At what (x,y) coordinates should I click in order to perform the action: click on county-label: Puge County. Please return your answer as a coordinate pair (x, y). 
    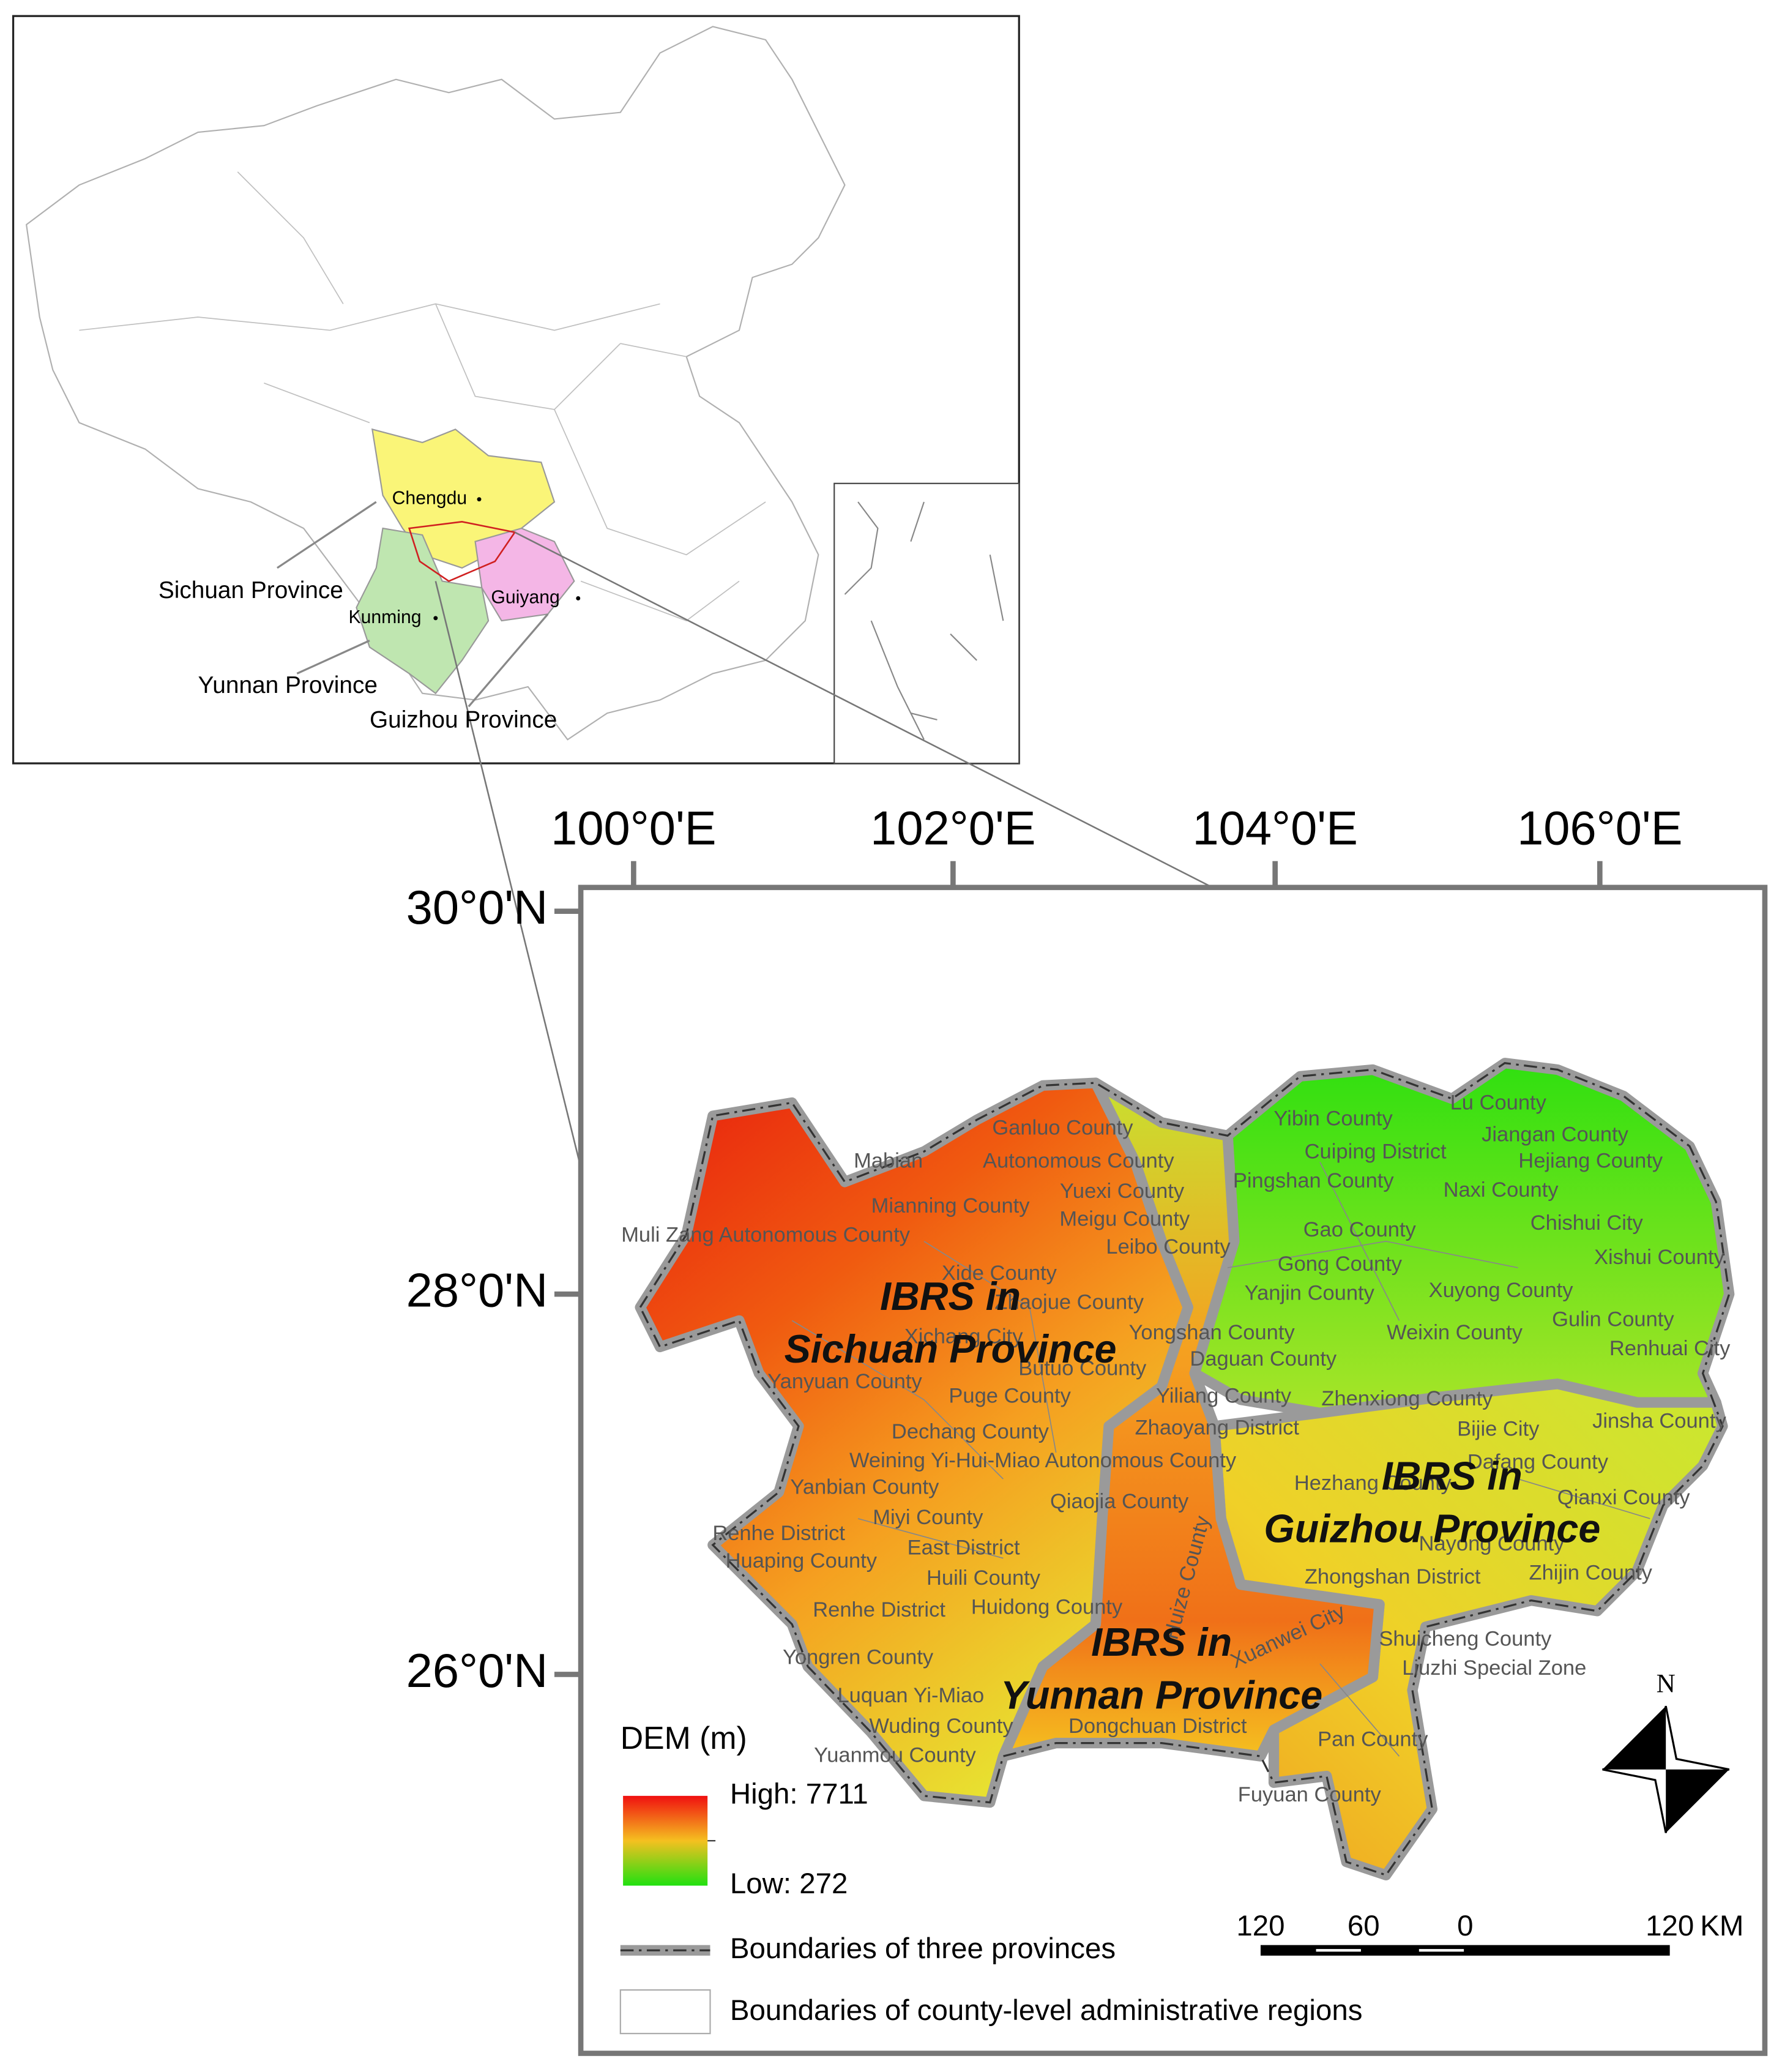
    Looking at the image, I should click on (1010, 1396).